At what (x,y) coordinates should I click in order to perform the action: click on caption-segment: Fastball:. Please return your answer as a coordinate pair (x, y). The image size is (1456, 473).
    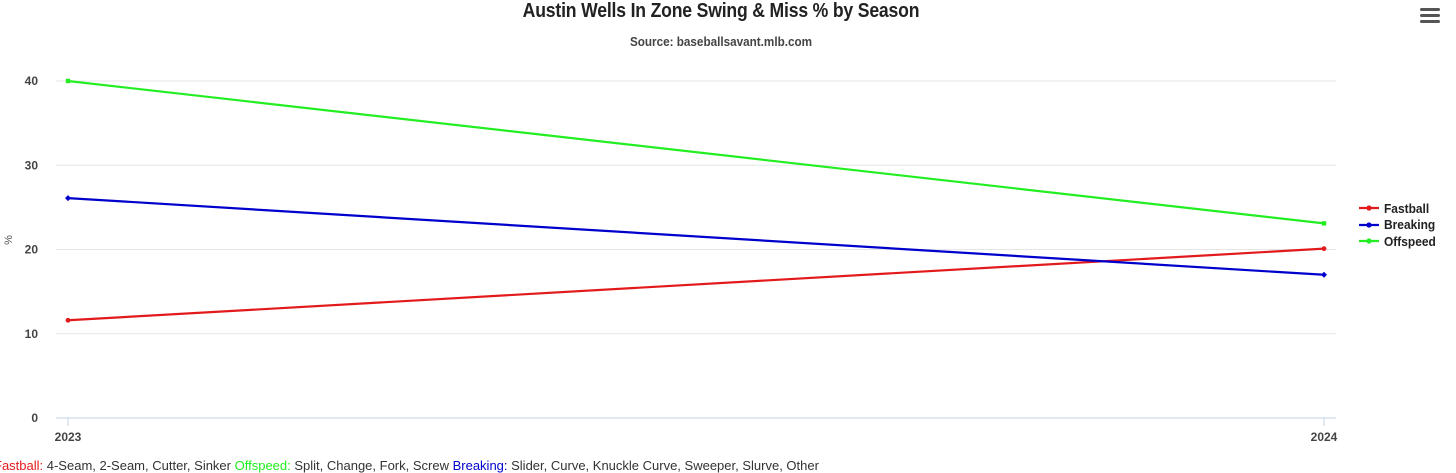
    Looking at the image, I should click on (22, 465).